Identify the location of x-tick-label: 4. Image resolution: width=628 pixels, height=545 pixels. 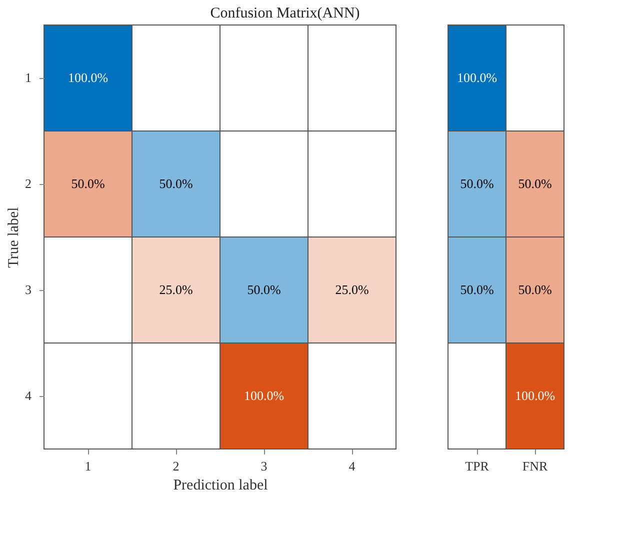
(352, 466).